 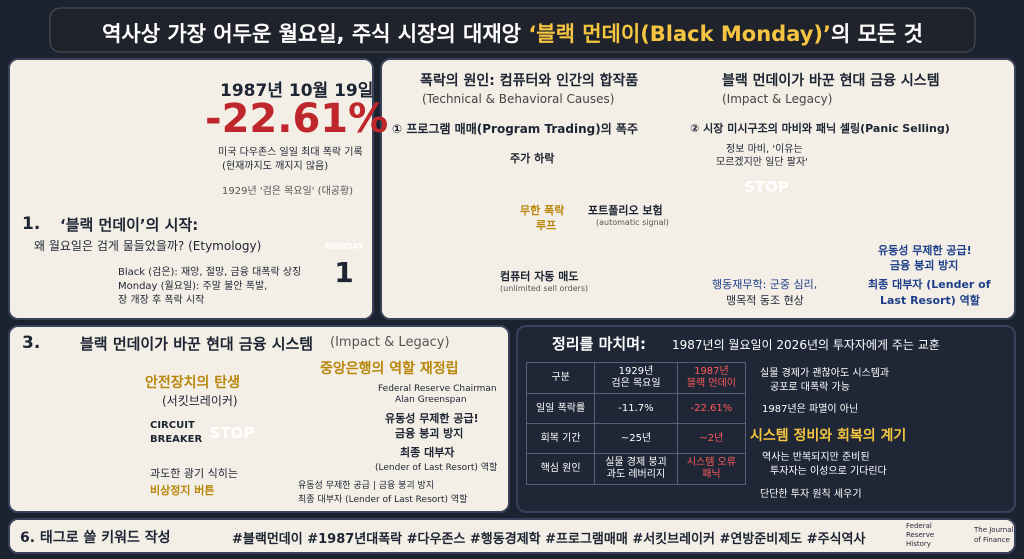 What do you see at coordinates (765, 300) in the screenshot?
I see `text: 맹목적 동조 현상` at bounding box center [765, 300].